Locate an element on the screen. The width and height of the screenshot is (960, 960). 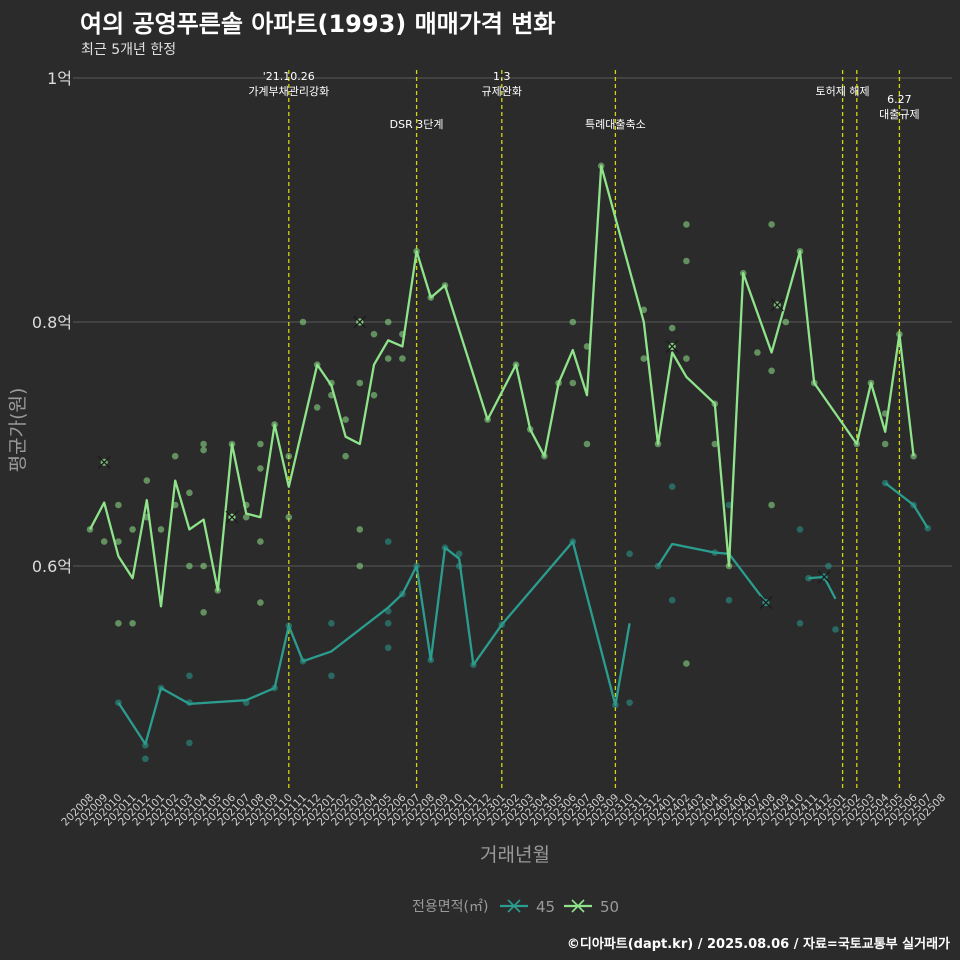
event-label: 특례대출축소 is located at coordinates (615, 124).